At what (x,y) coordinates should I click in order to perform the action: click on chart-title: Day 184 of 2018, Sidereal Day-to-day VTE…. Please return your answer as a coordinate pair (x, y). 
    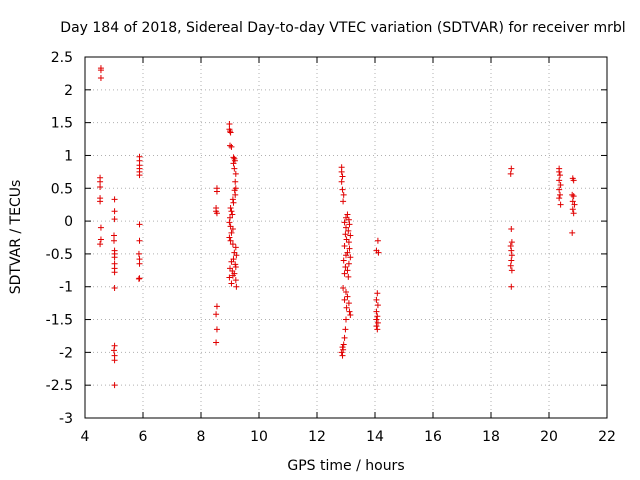
    Looking at the image, I should click on (342, 28).